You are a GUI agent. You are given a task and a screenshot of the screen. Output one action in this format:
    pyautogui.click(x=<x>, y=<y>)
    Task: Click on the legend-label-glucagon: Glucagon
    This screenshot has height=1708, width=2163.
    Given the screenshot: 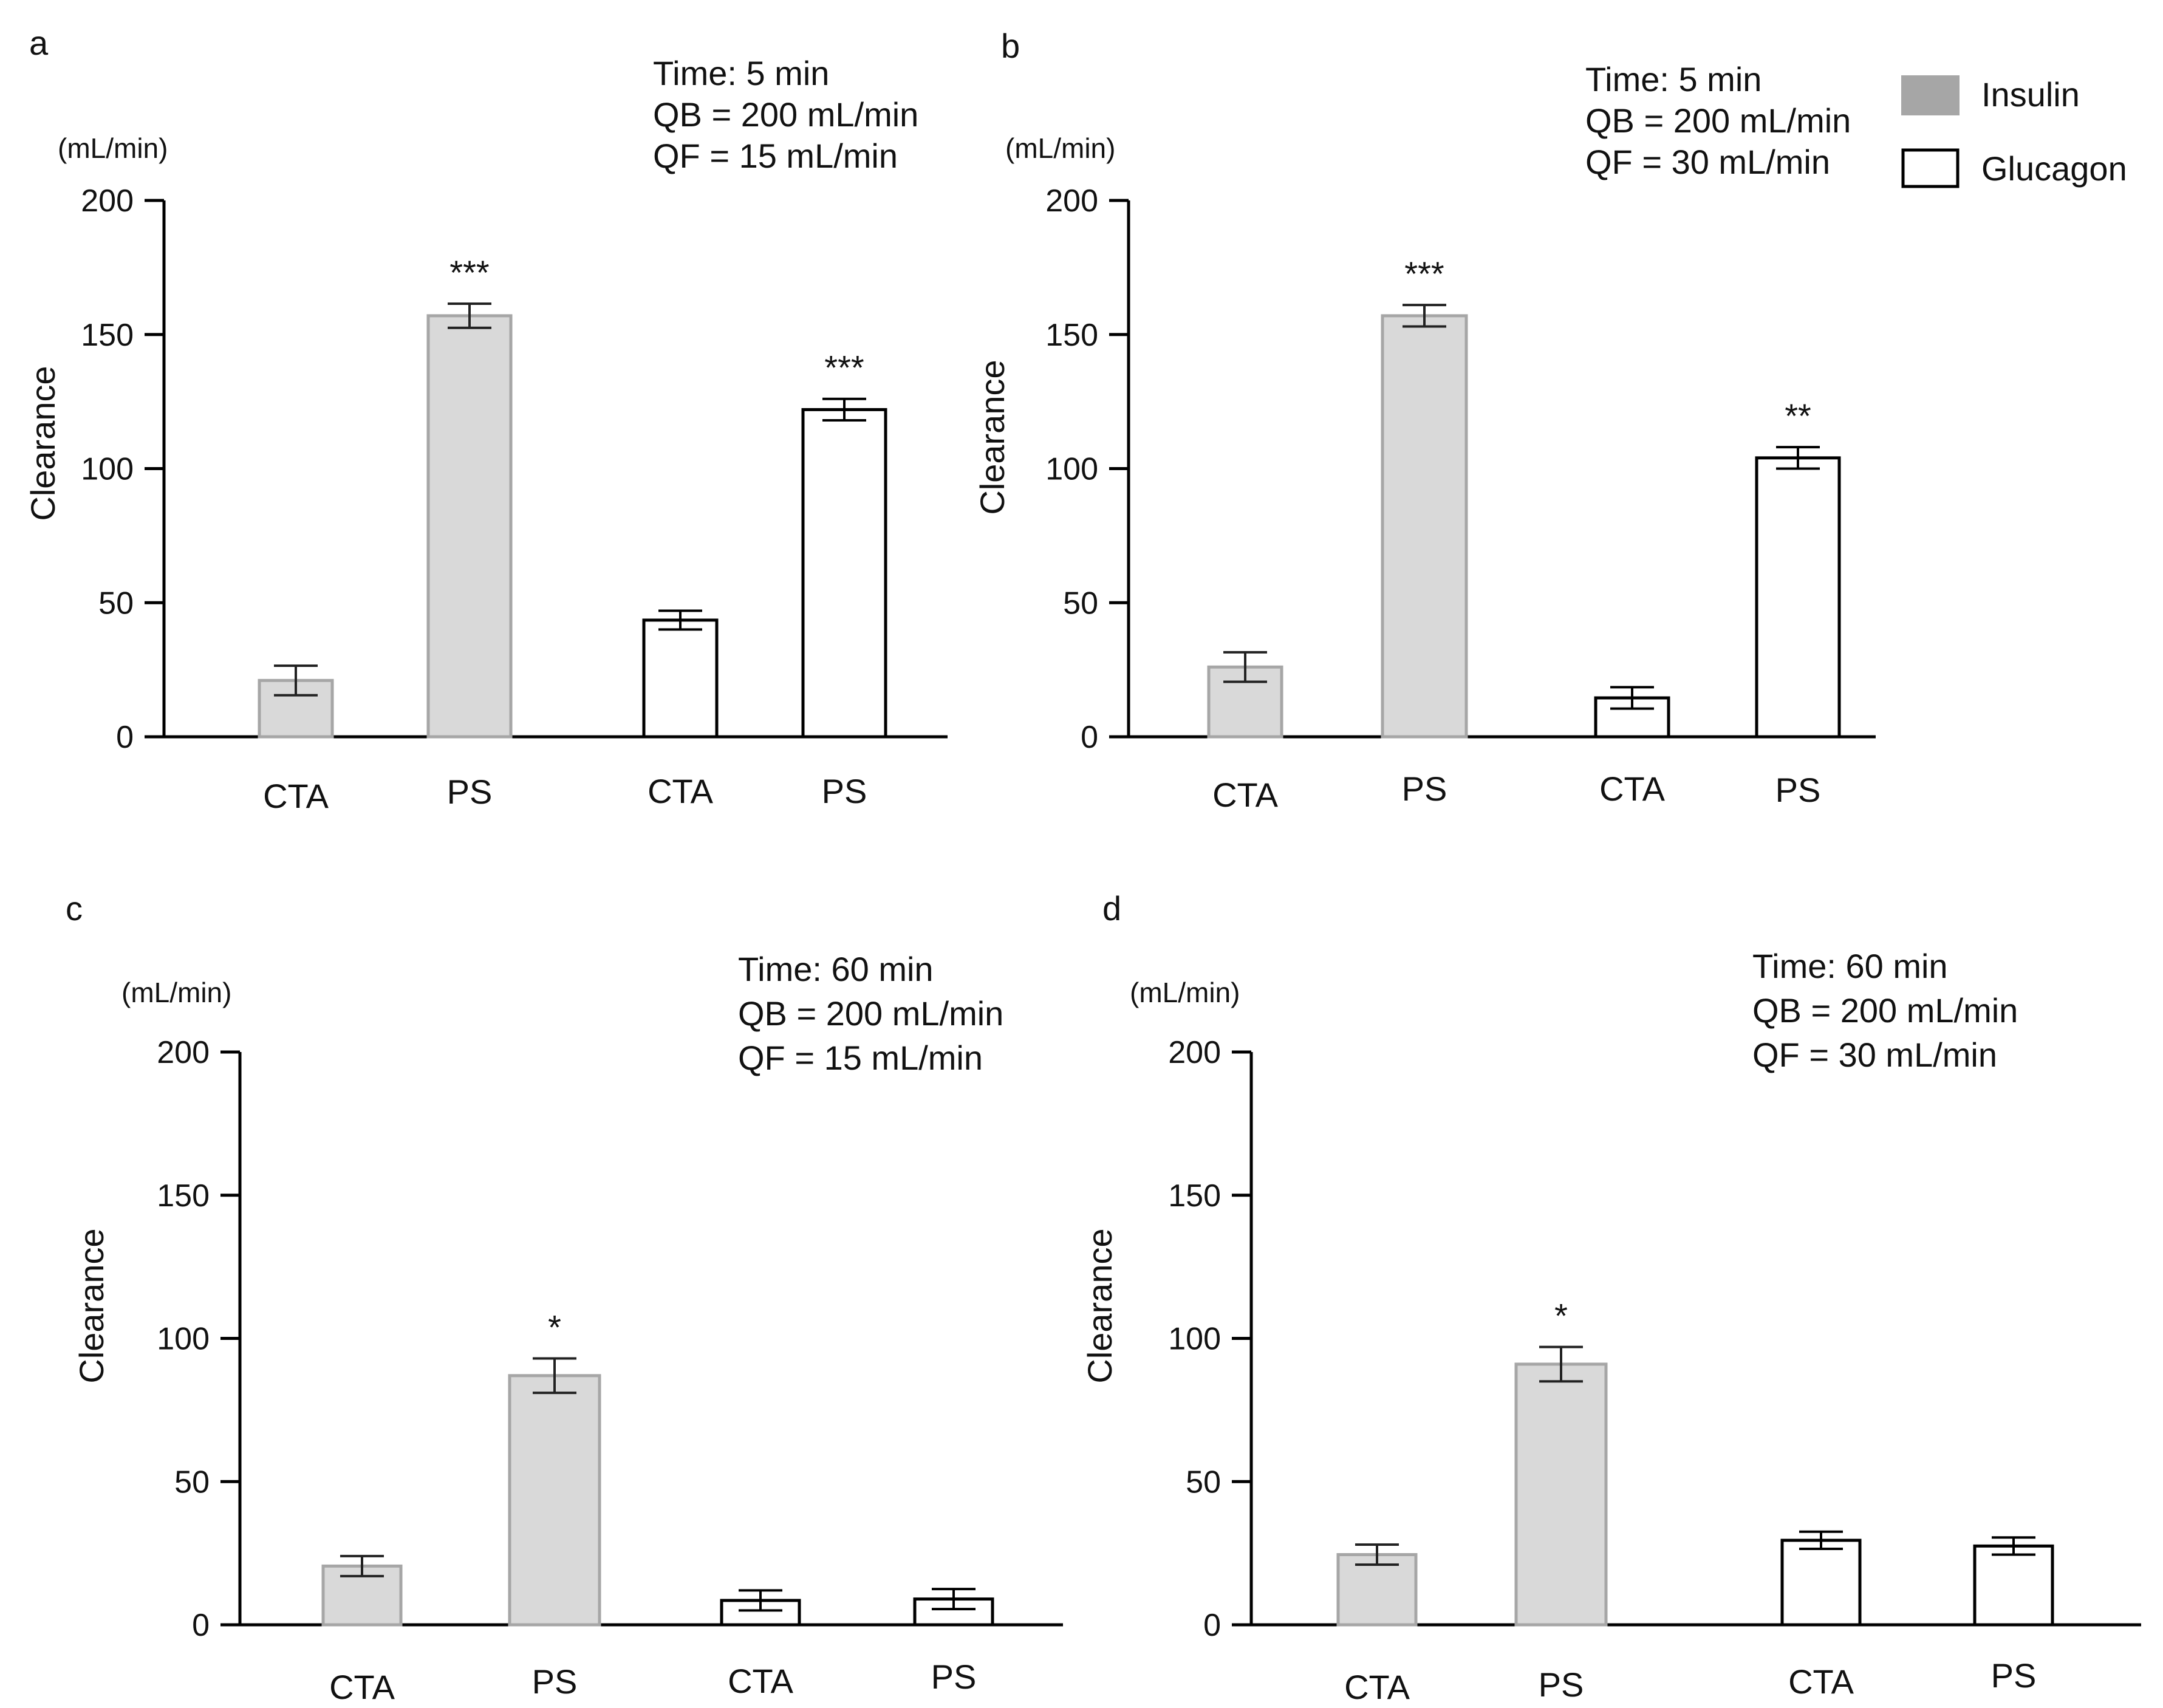 What is the action you would take?
    pyautogui.click(x=2054, y=169)
    